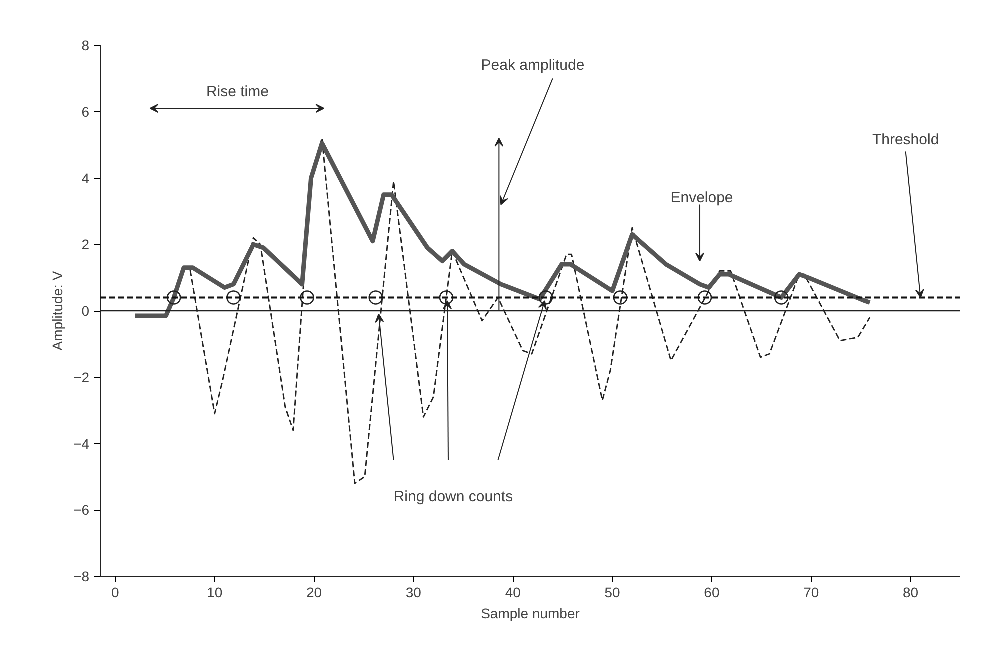  Describe the element at coordinates (237, 91) in the screenshot. I see `annotation: Rise time` at that location.